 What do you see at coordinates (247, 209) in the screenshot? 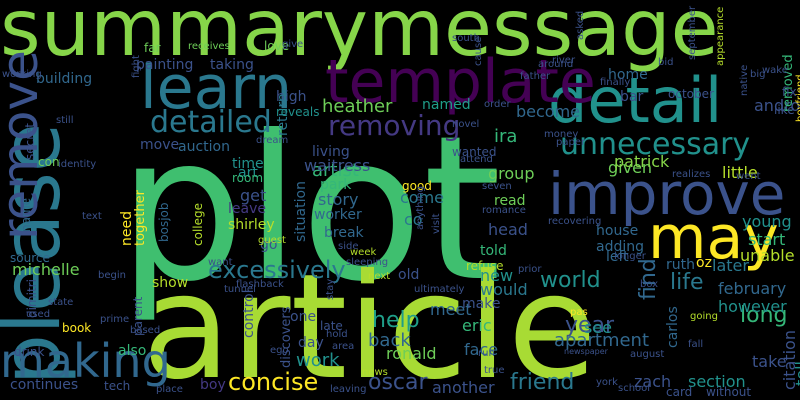
I see `word-leave: leave` at bounding box center [247, 209].